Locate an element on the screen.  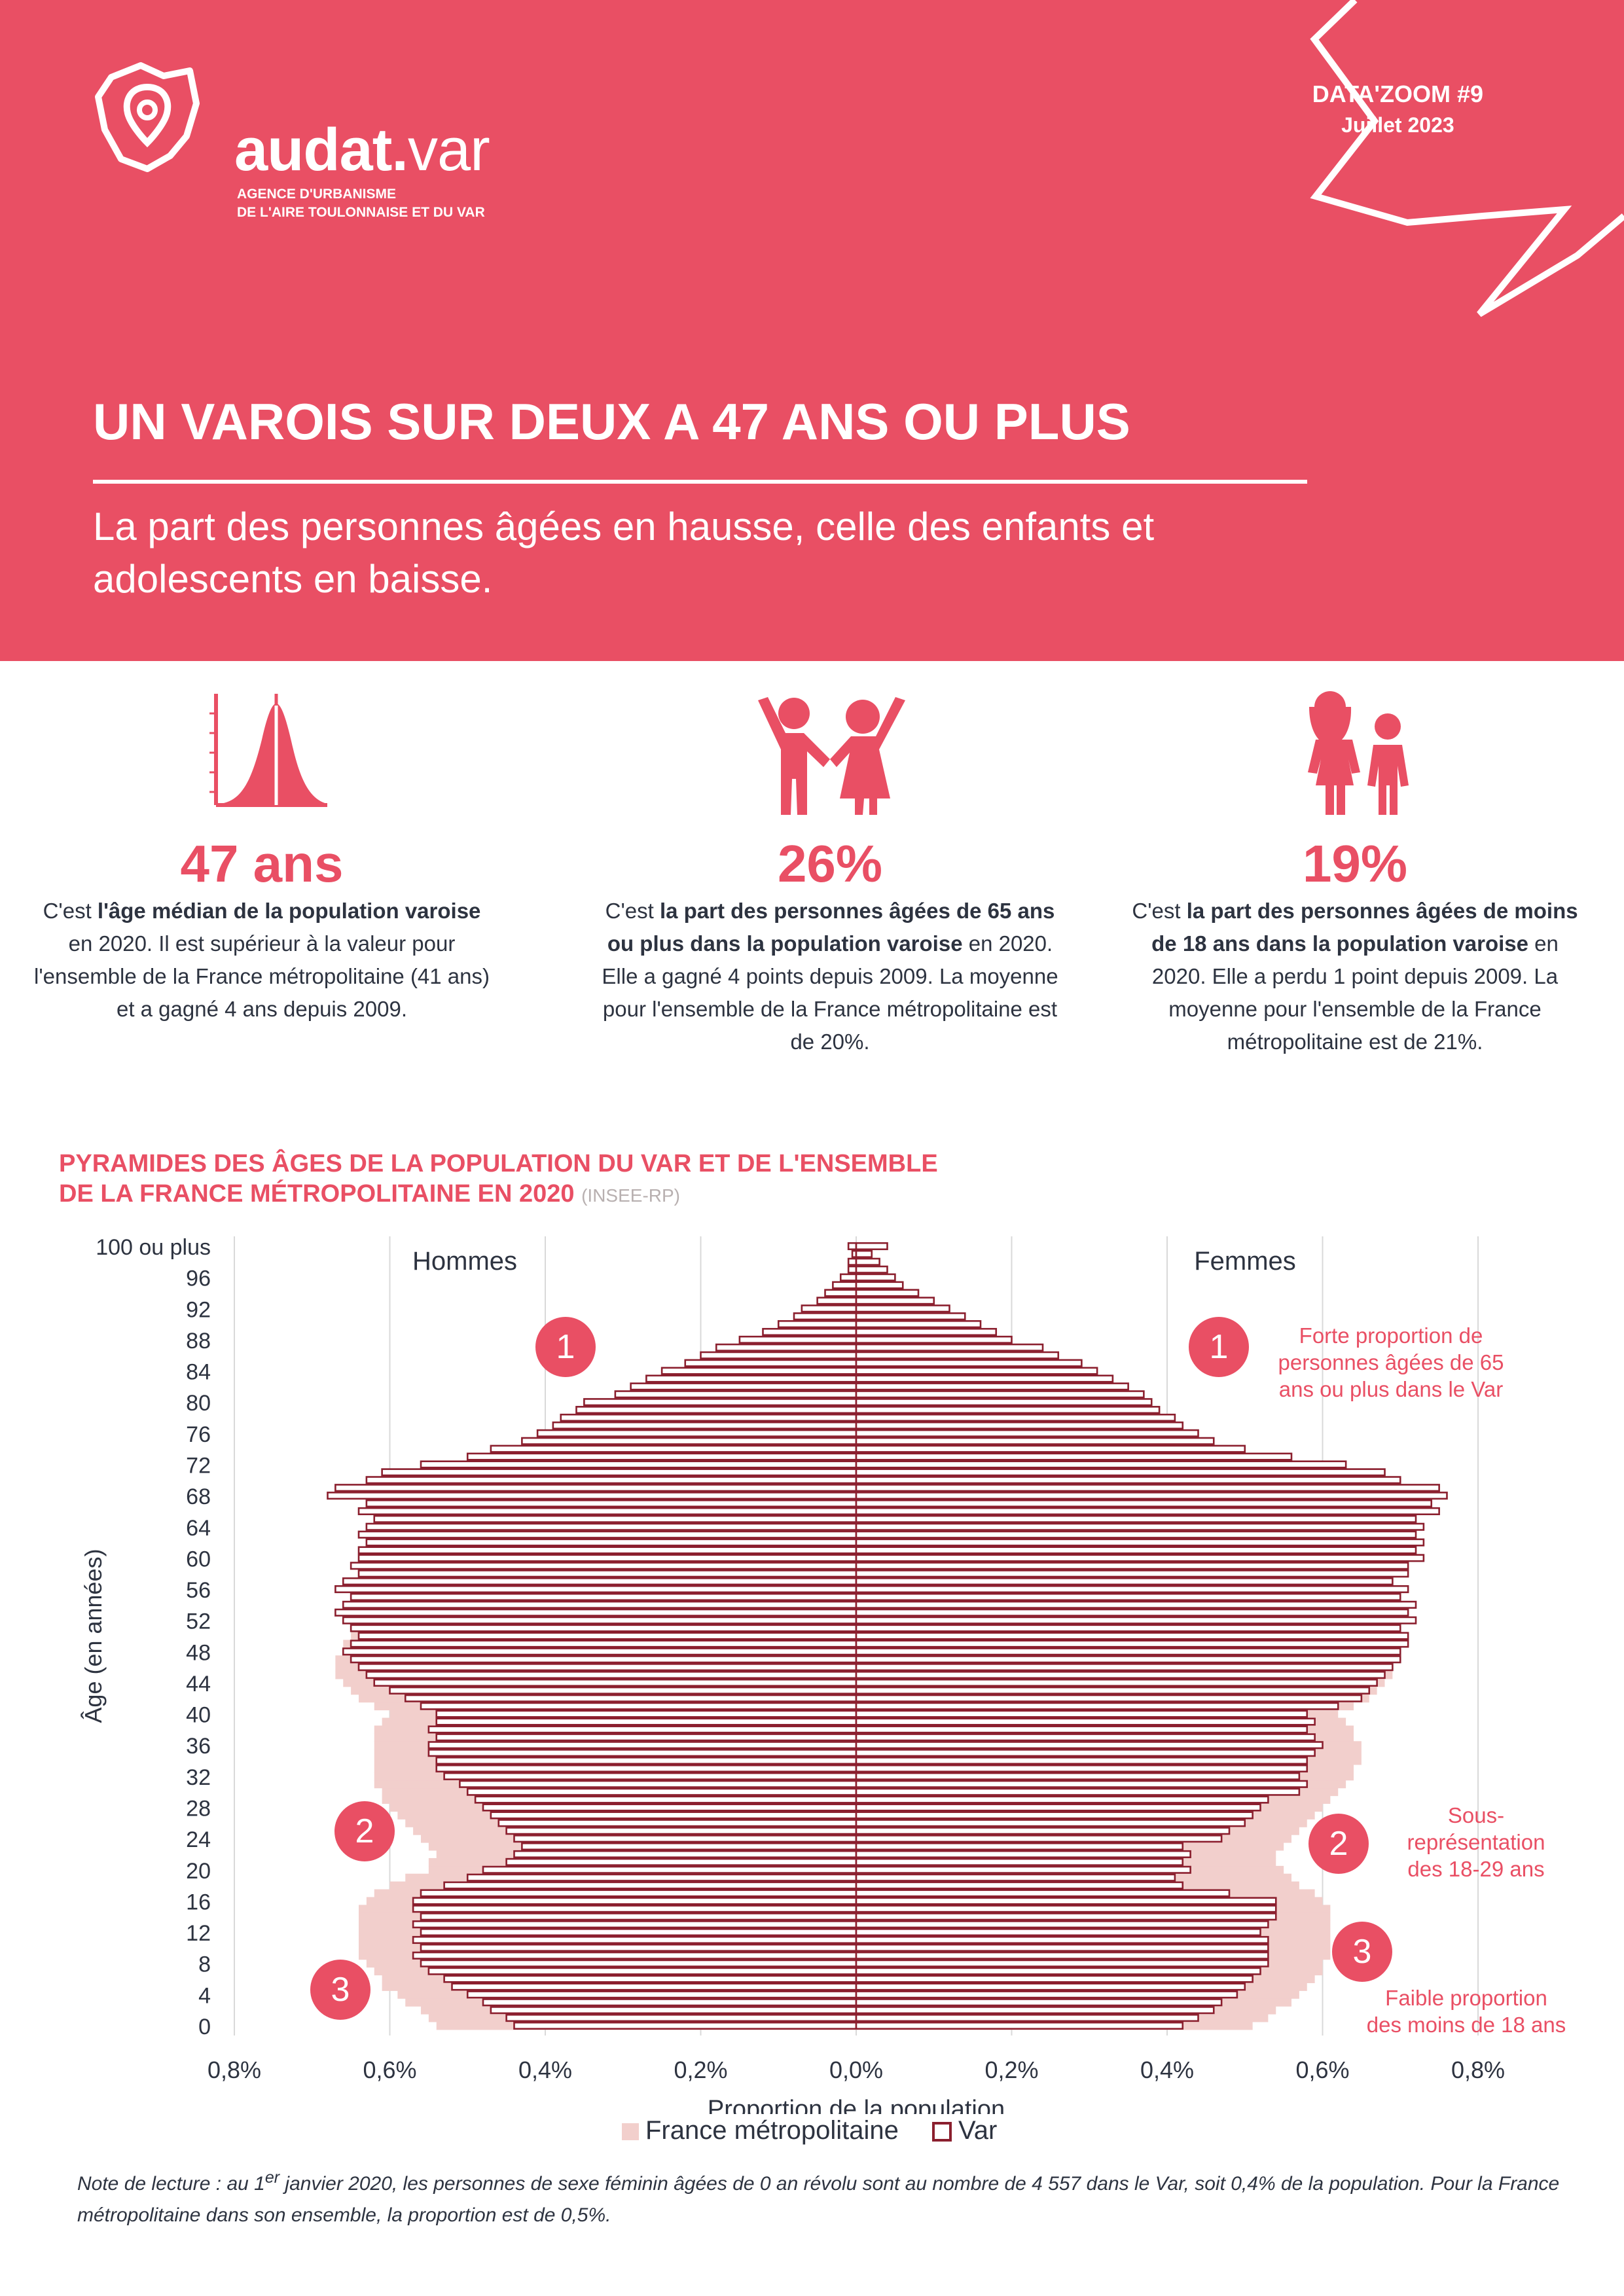
elderly-couple-icon is located at coordinates (831, 756).